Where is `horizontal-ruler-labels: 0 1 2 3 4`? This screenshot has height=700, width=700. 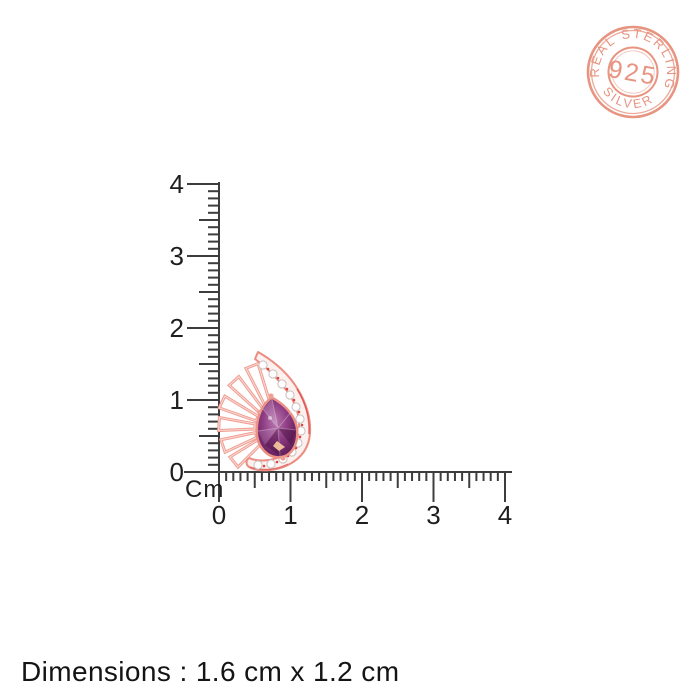 horizontal-ruler-labels: 0 1 2 3 4 is located at coordinates (362, 515).